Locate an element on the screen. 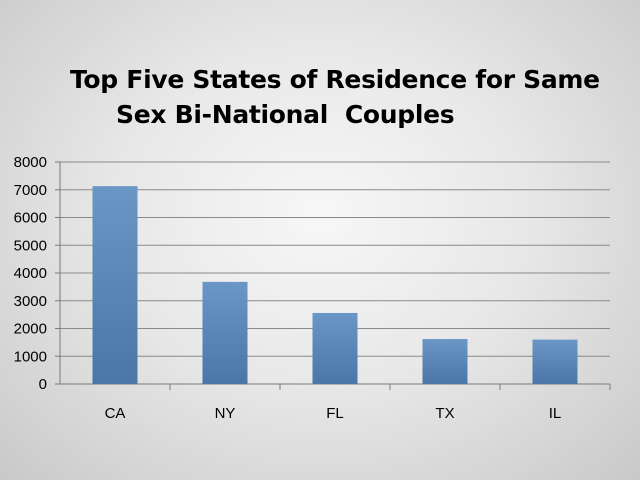 The width and height of the screenshot is (640, 480). bar-FL is located at coordinates (335, 348).